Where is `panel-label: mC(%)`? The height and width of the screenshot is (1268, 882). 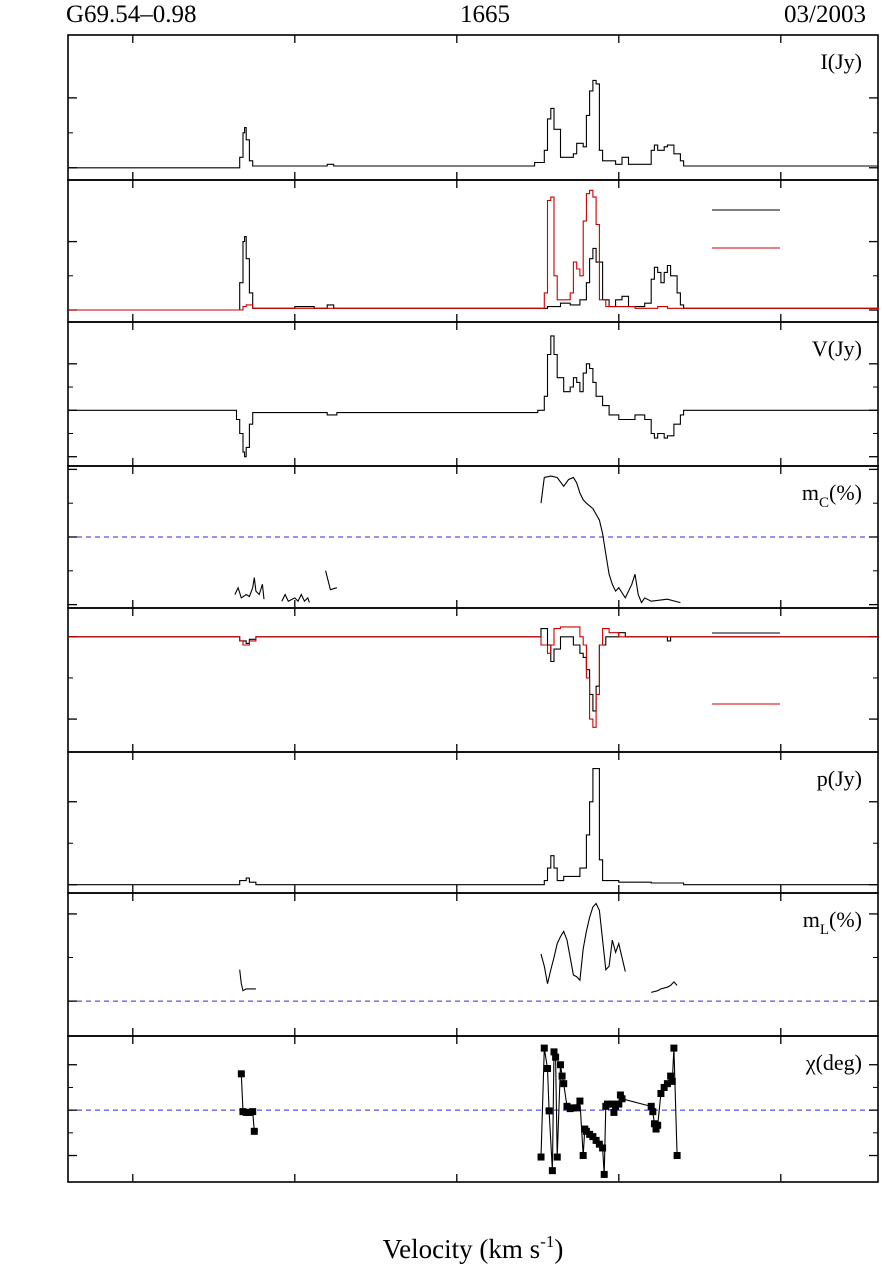 panel-label: mC(%) is located at coordinates (832, 495).